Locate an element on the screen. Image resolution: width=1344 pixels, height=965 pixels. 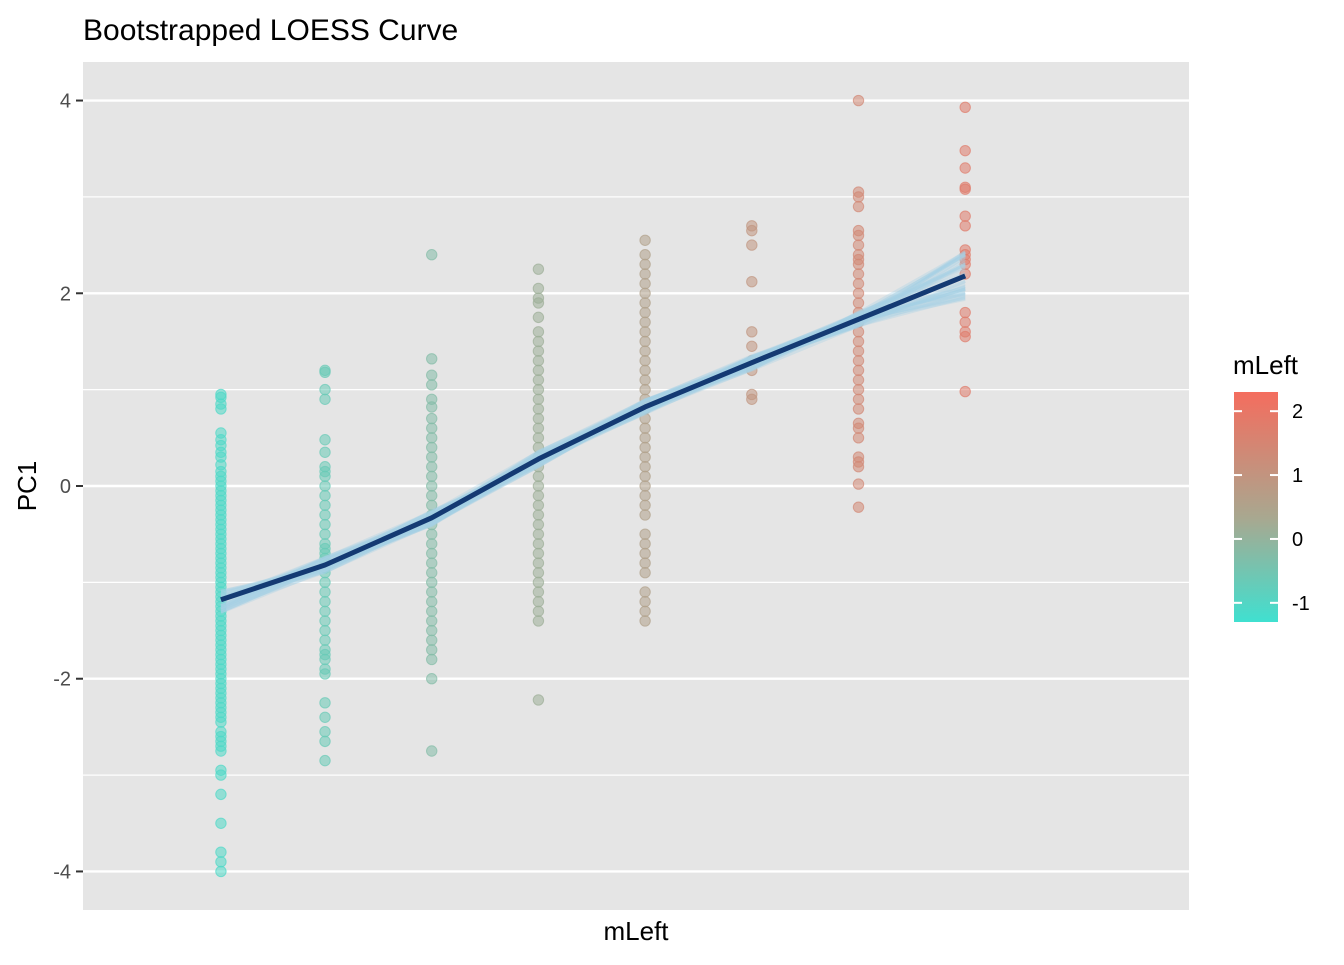
legend-tick-label: 2 is located at coordinates (1297, 412).